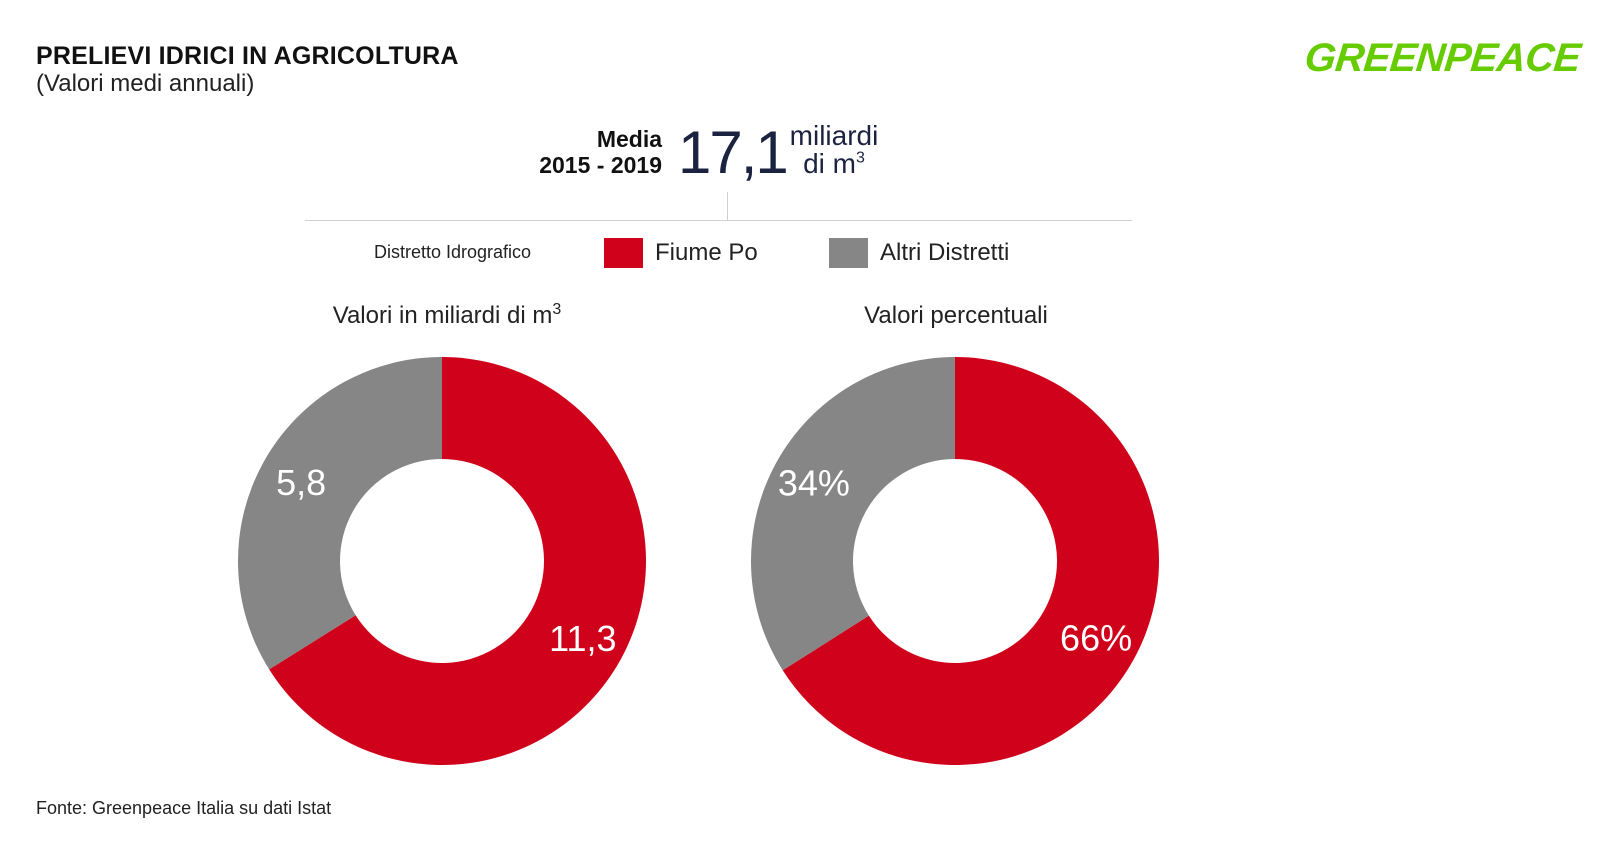 The image size is (1600, 866). What do you see at coordinates (457, 561) in the screenshot?
I see `chart1-slice-po` at bounding box center [457, 561].